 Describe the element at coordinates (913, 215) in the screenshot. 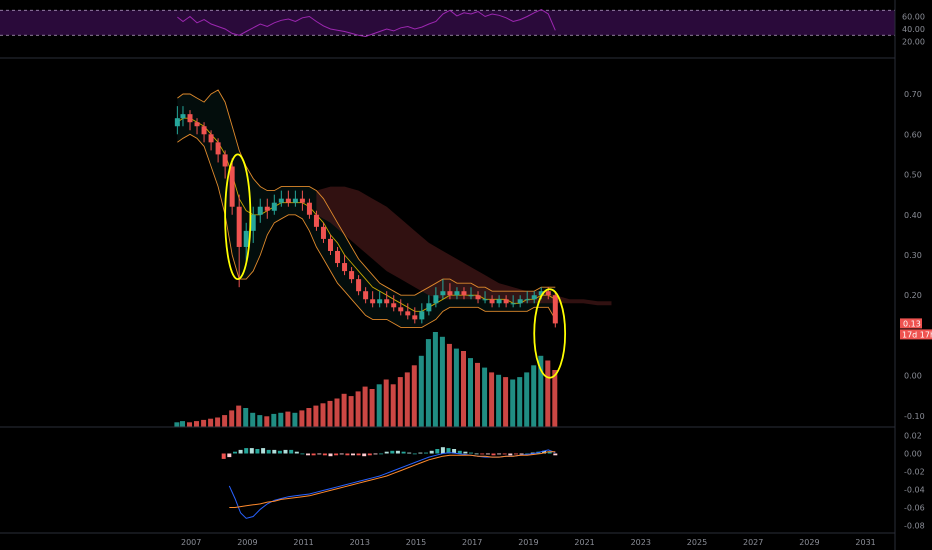

I see `price-tick-label: 0.40` at that location.